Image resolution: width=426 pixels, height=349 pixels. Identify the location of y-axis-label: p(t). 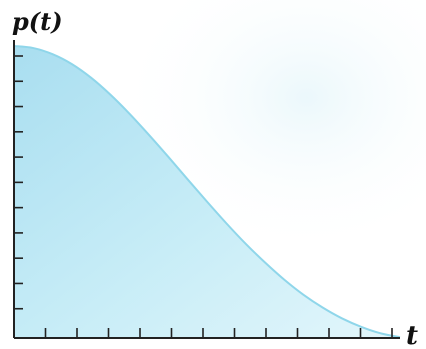
(37, 21).